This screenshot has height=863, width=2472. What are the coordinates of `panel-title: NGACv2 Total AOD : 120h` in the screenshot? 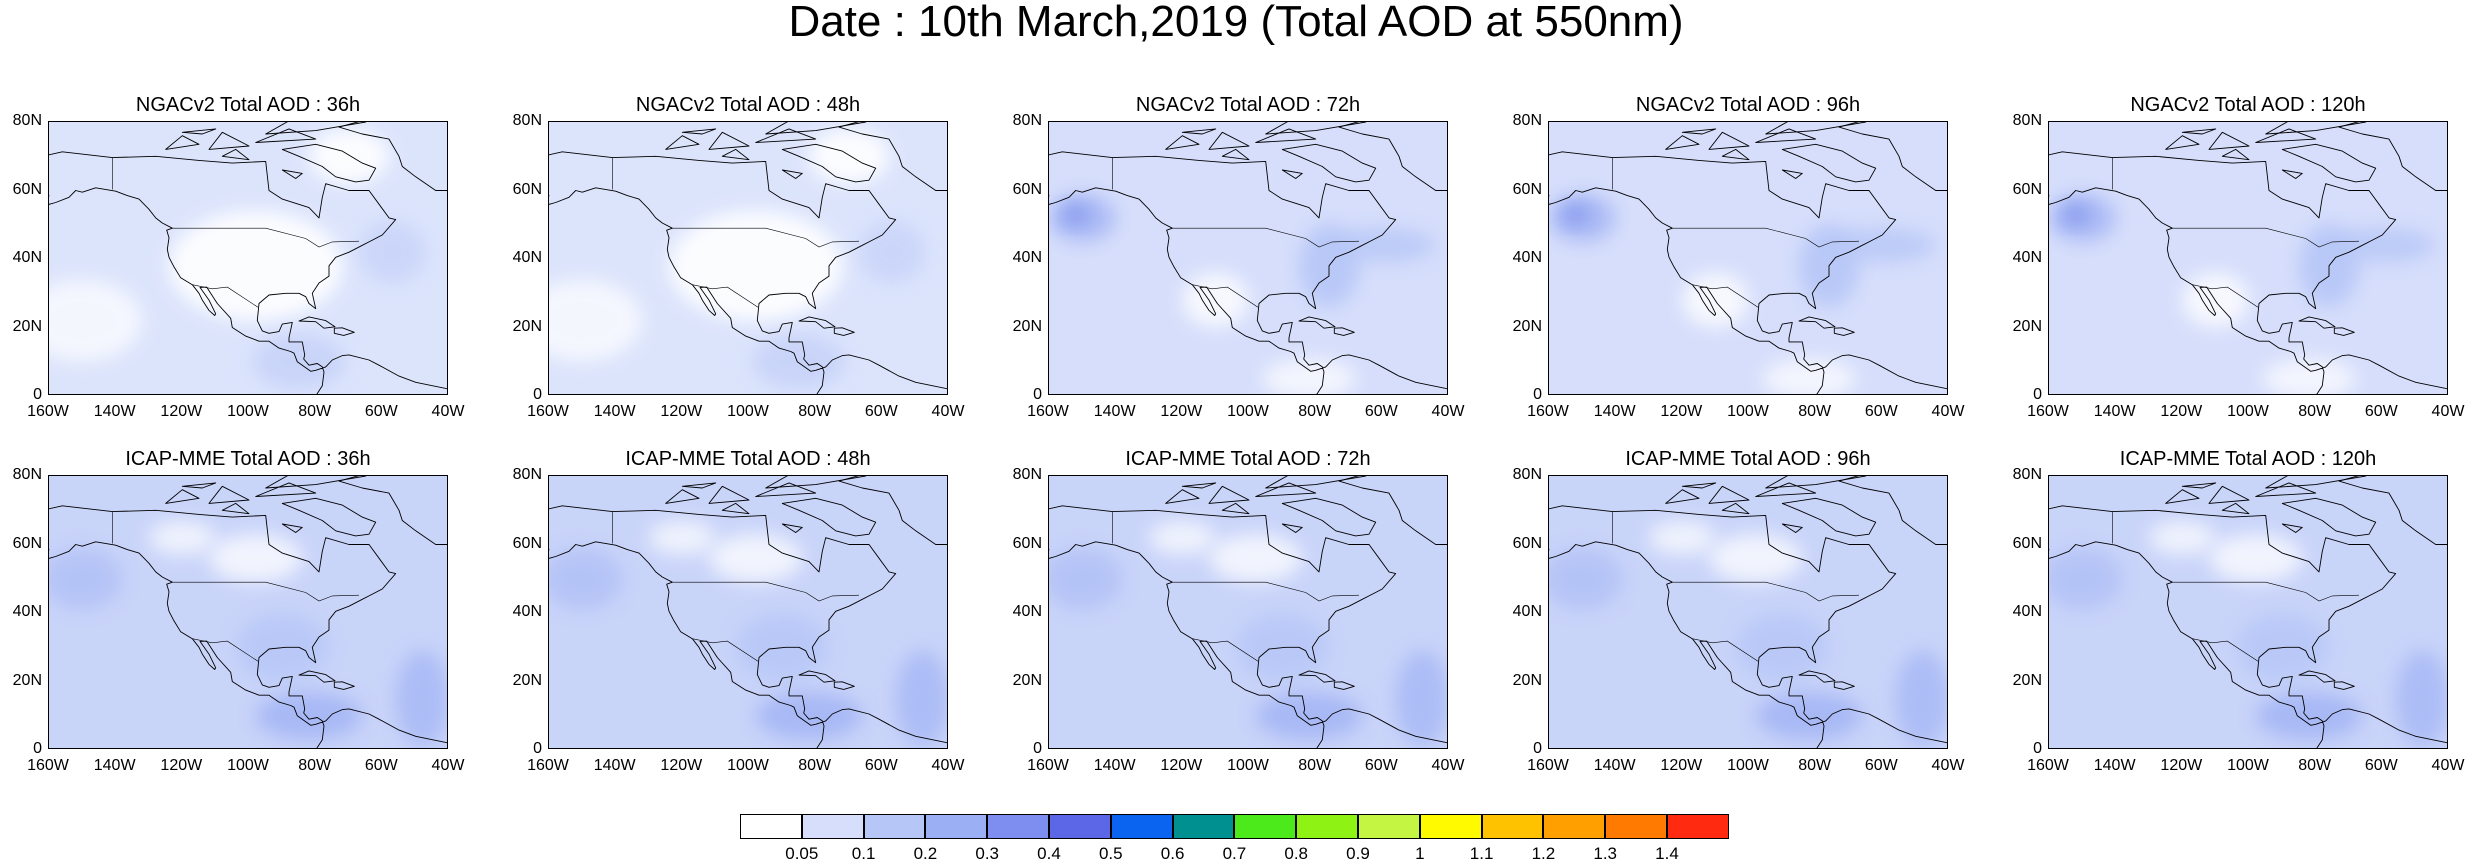 It's located at (2248, 105).